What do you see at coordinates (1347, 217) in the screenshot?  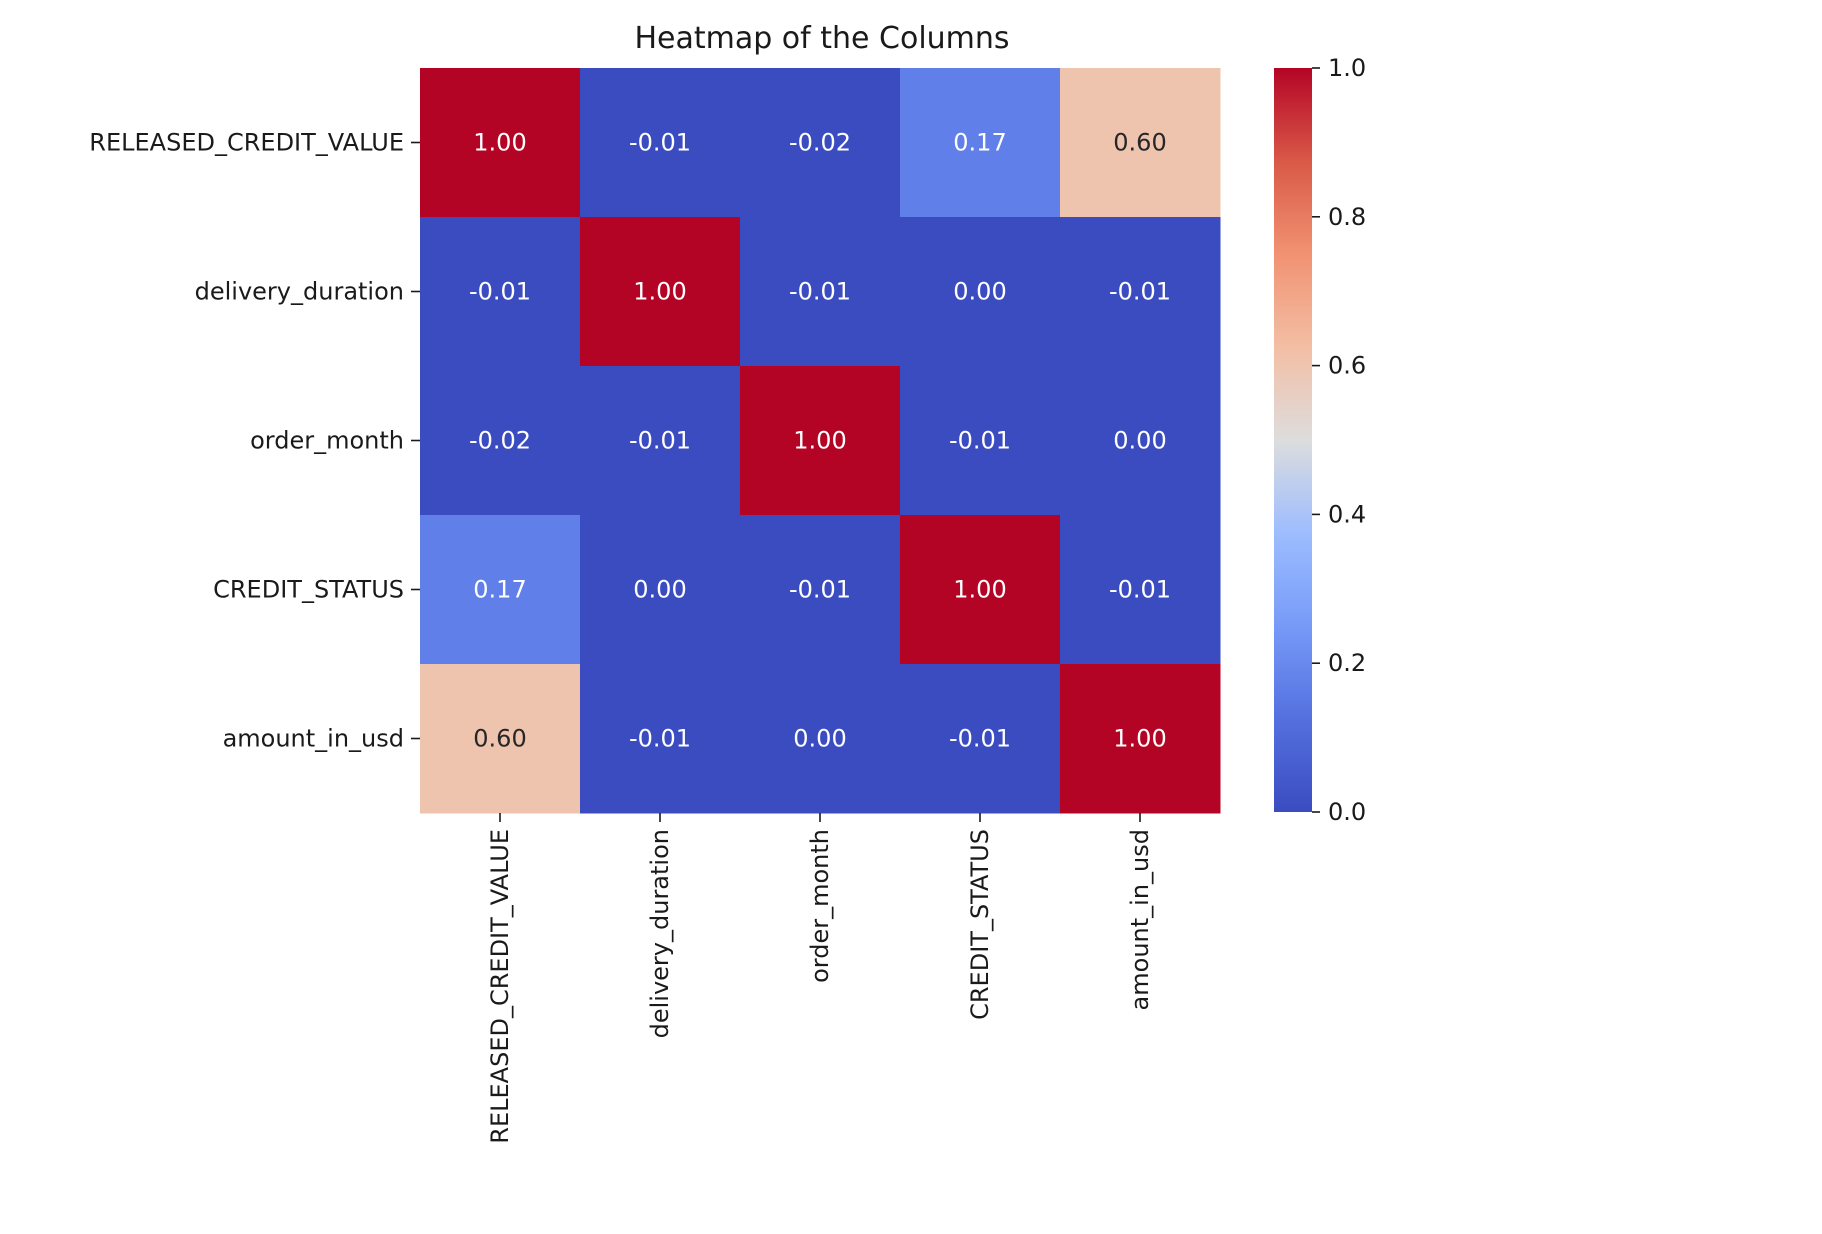 I see `colorbar-tick-label: 0.8` at bounding box center [1347, 217].